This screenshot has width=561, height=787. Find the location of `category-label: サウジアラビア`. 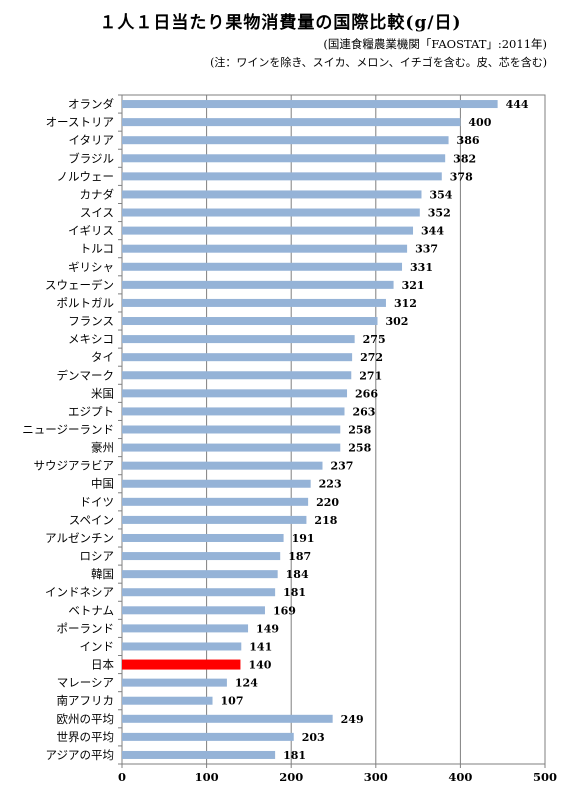

category-label: サウジアラビア is located at coordinates (74, 466).